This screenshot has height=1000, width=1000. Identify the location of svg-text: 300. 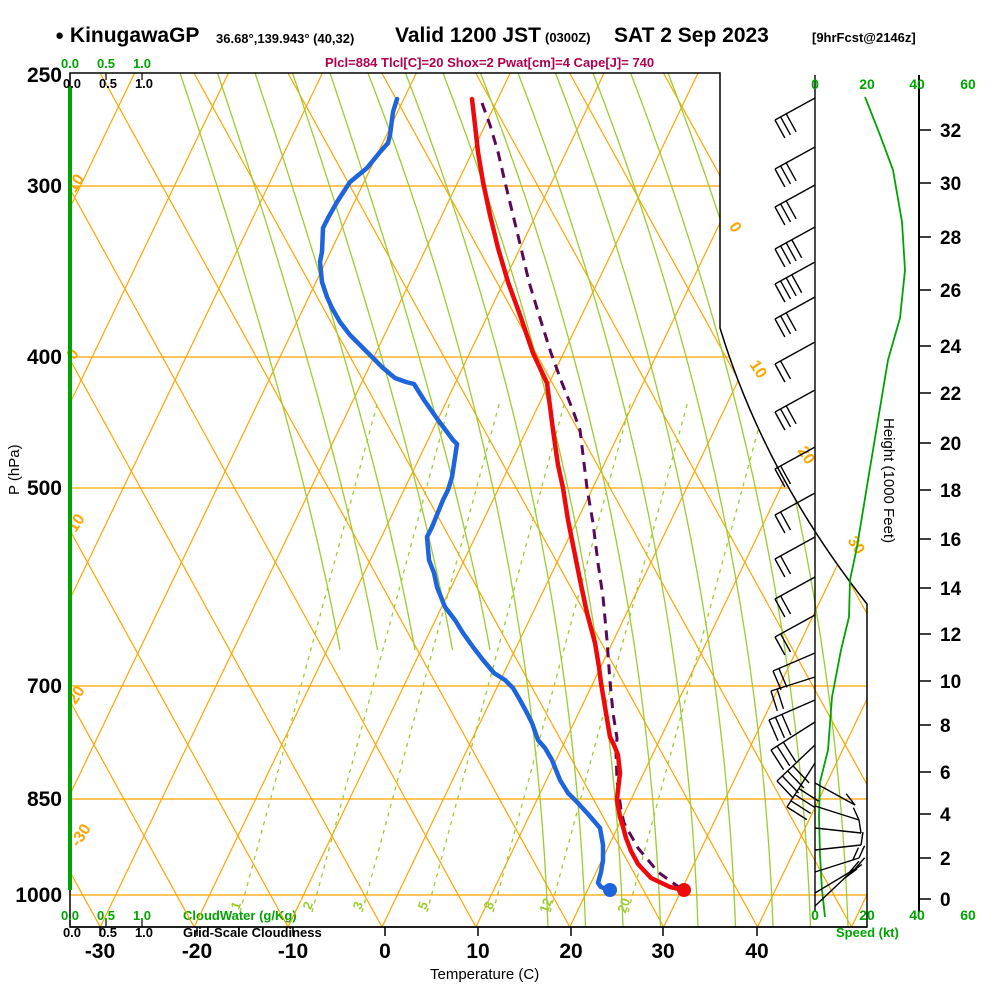
(44, 186).